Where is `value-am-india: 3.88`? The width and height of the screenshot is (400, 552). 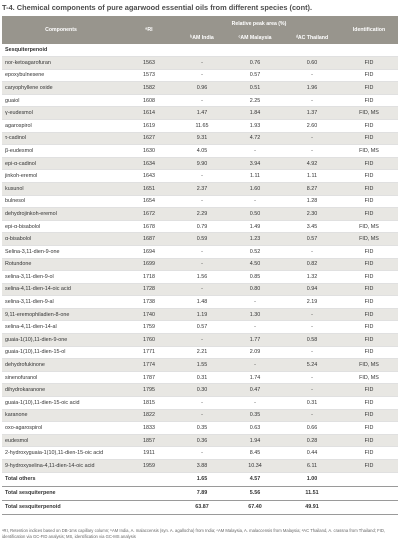 value-am-india: 3.88 is located at coordinates (202, 466).